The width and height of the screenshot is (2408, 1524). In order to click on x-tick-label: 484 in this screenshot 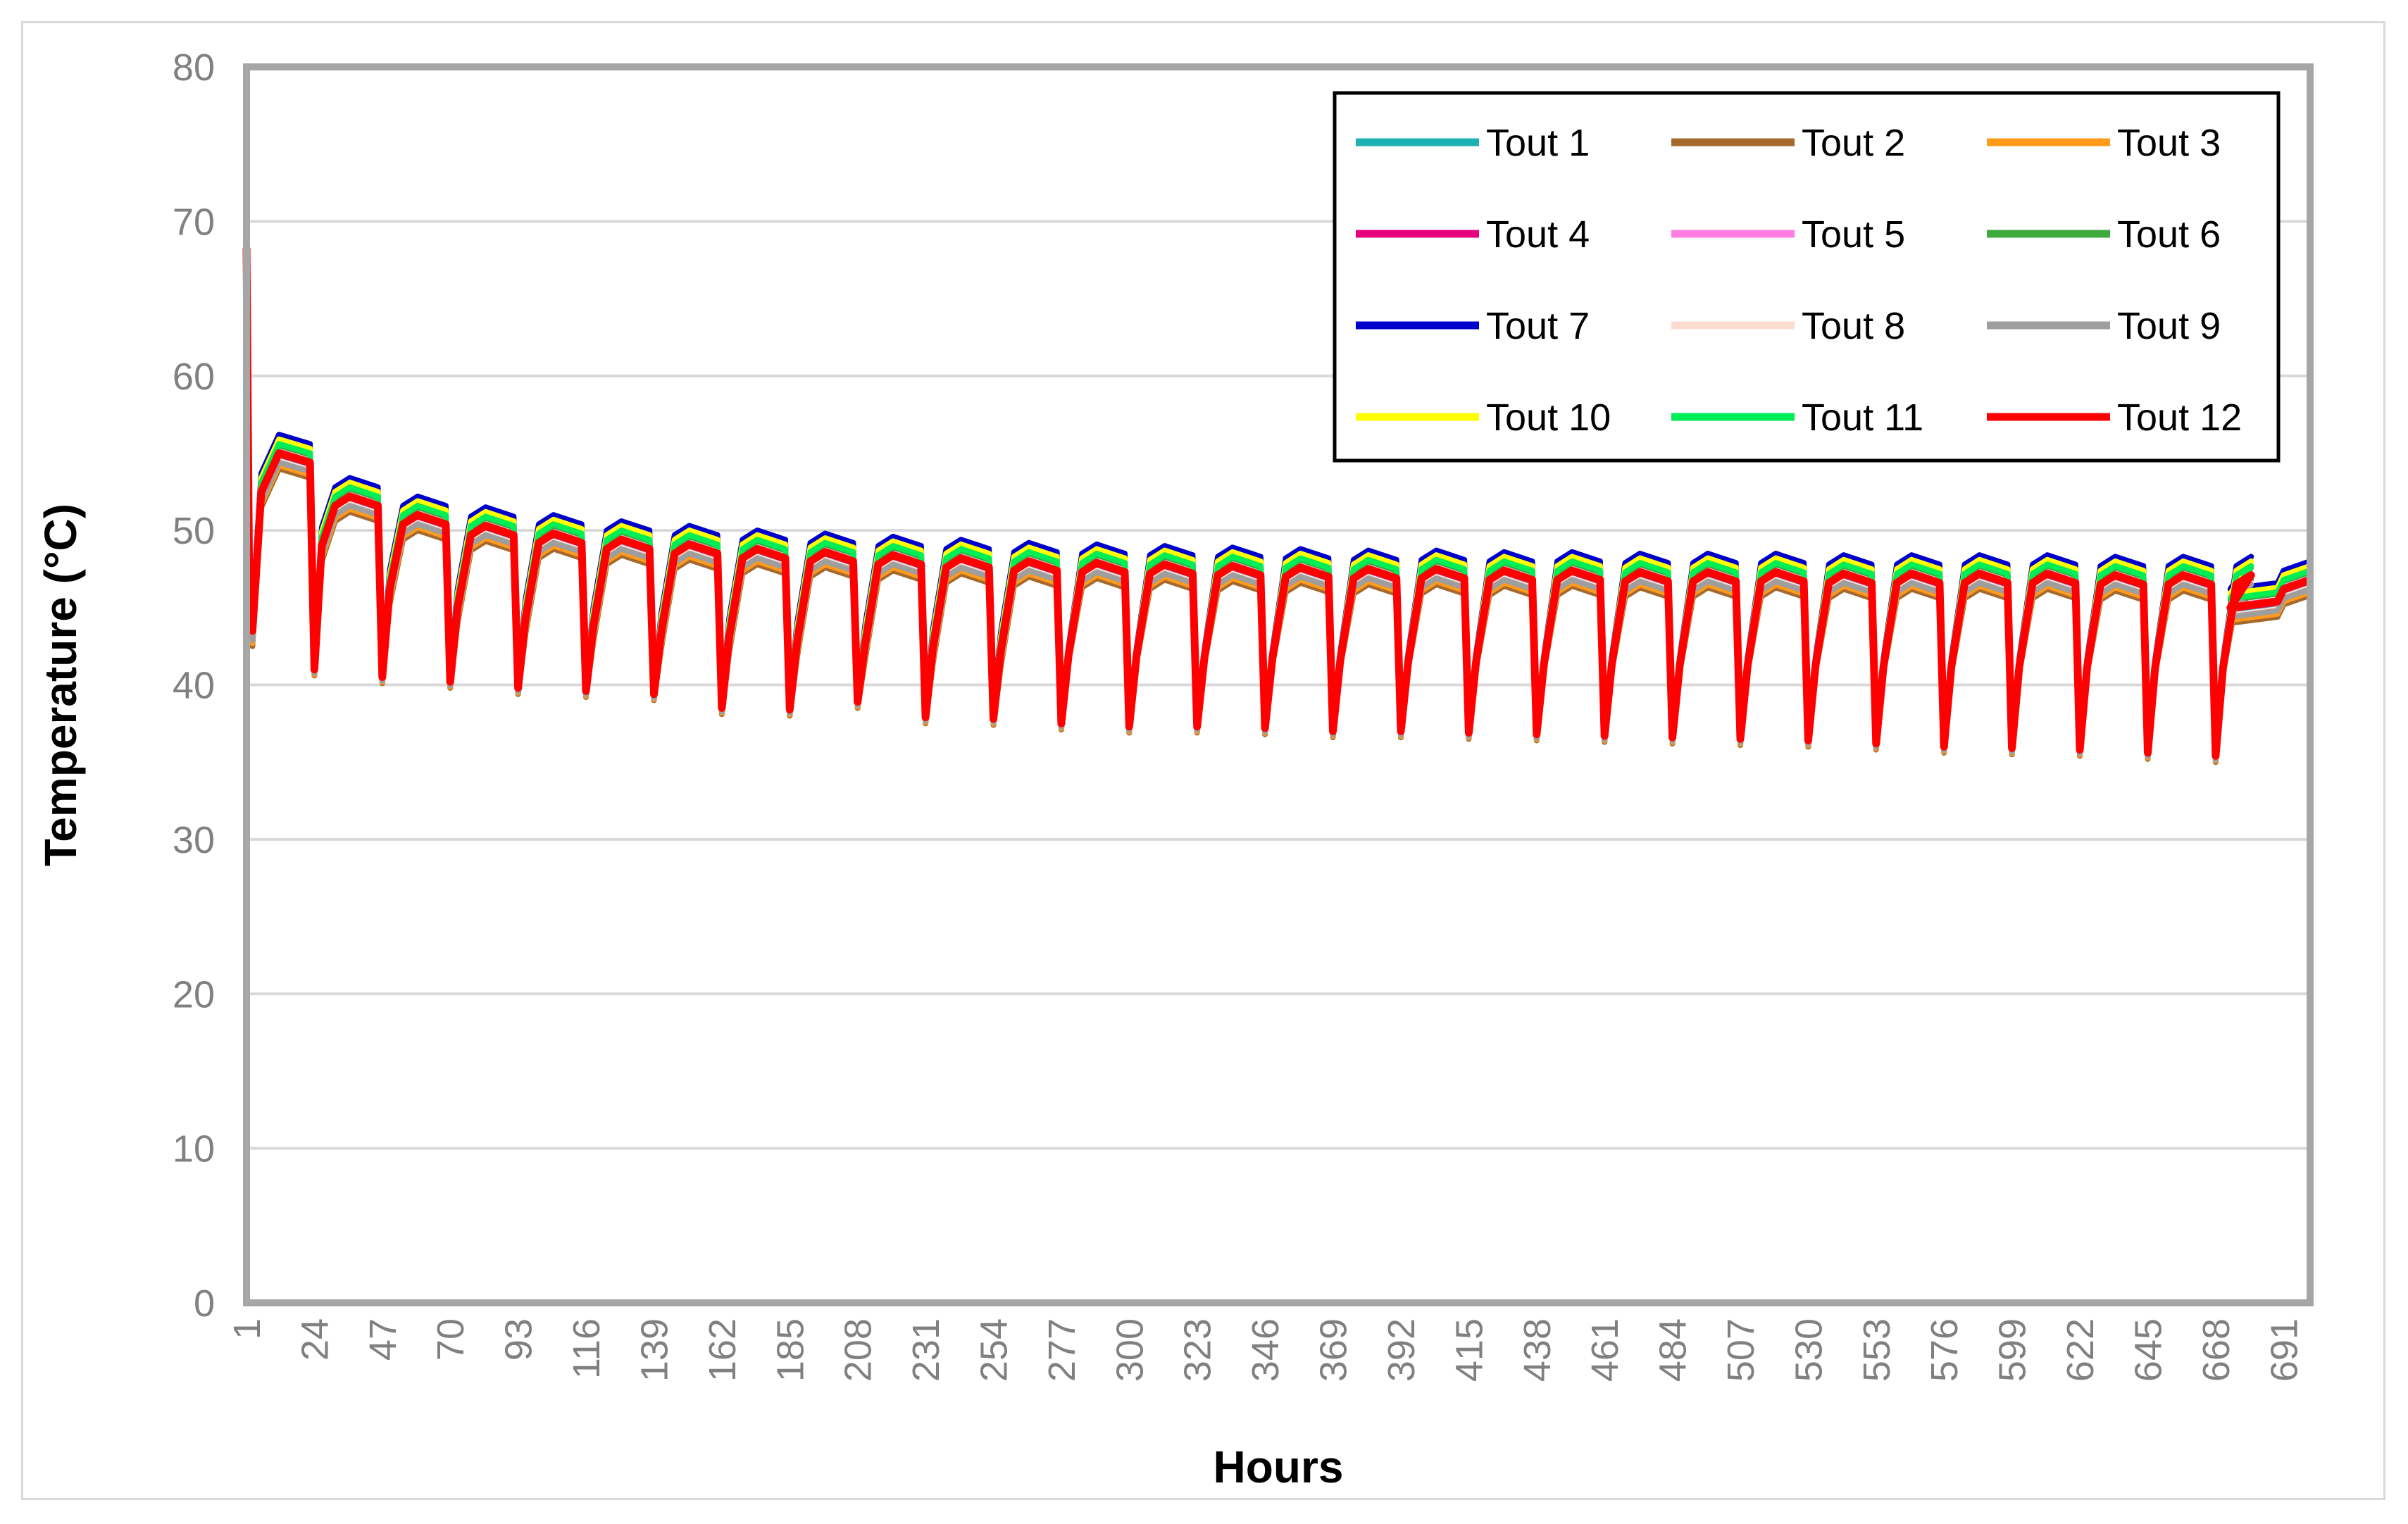, I will do `click(1673, 1350)`.